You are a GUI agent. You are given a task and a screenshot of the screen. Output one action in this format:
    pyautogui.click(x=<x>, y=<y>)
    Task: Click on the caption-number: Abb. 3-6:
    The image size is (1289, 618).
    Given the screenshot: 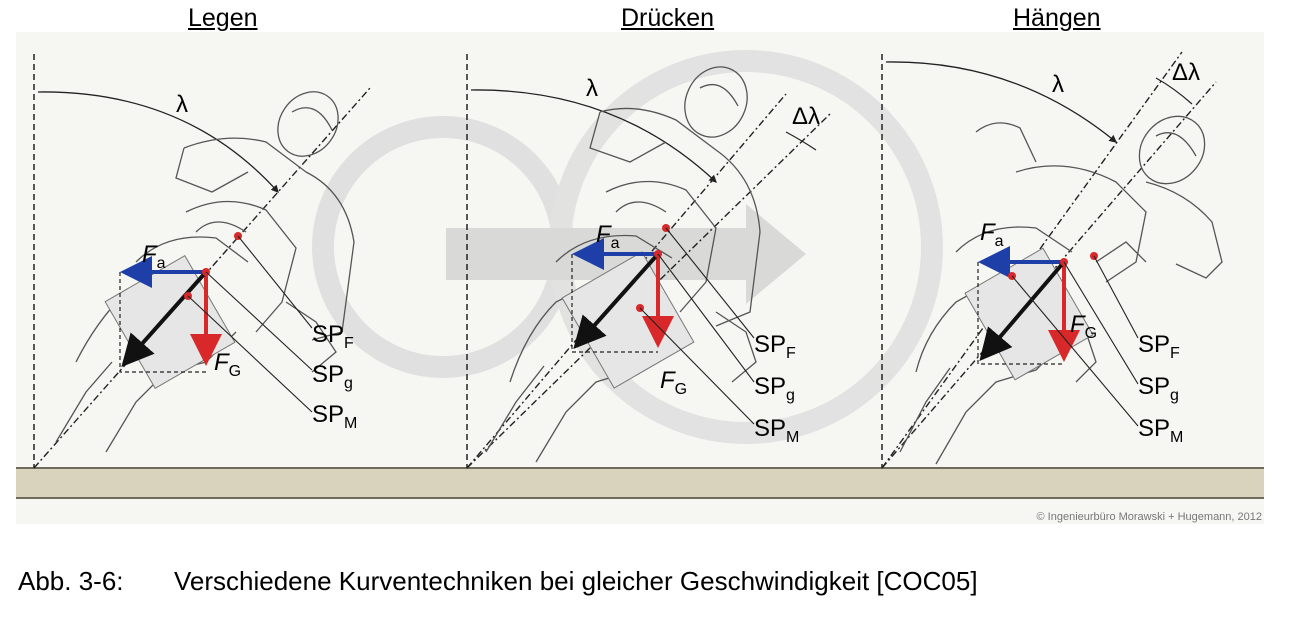 What is the action you would take?
    pyautogui.click(x=71, y=581)
    